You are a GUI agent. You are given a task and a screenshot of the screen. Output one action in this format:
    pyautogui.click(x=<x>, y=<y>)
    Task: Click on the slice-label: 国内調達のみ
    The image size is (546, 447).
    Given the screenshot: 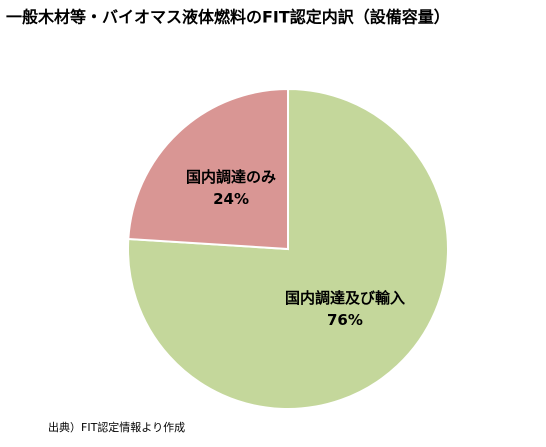 What is the action you would take?
    pyautogui.click(x=231, y=177)
    